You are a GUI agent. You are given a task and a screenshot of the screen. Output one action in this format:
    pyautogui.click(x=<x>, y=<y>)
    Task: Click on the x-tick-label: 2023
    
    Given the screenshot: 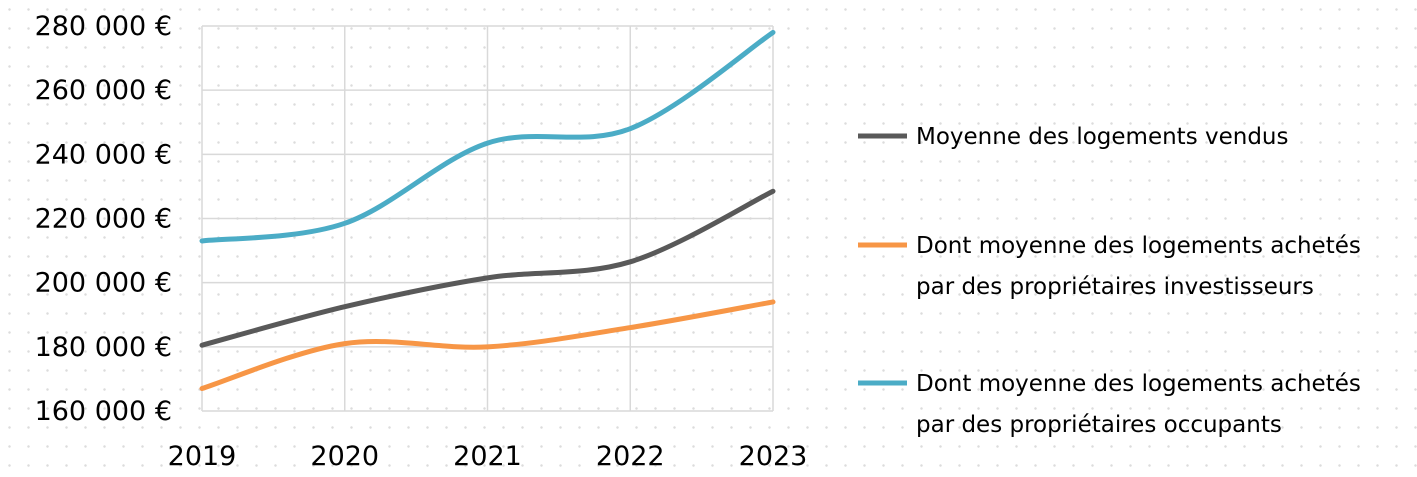 What is the action you would take?
    pyautogui.click(x=773, y=456)
    